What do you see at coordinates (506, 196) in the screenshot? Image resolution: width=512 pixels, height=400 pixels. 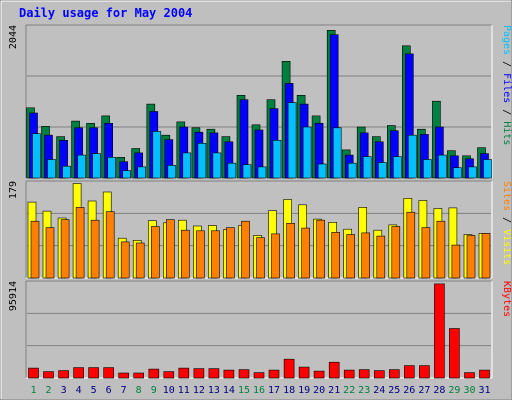 I see `series-axis-label-part: Sites` at bounding box center [506, 196].